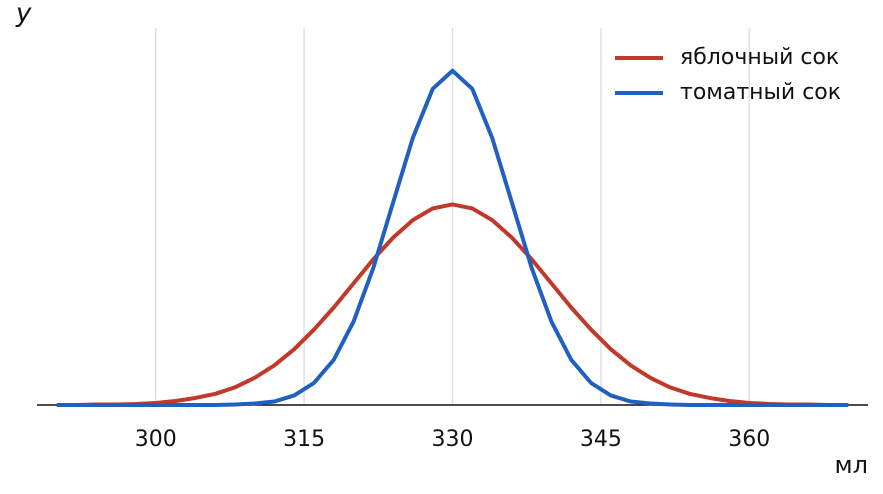 The width and height of the screenshot is (883, 494). Describe the element at coordinates (23, 14) in the screenshot. I see `y-axis-label: y` at that location.